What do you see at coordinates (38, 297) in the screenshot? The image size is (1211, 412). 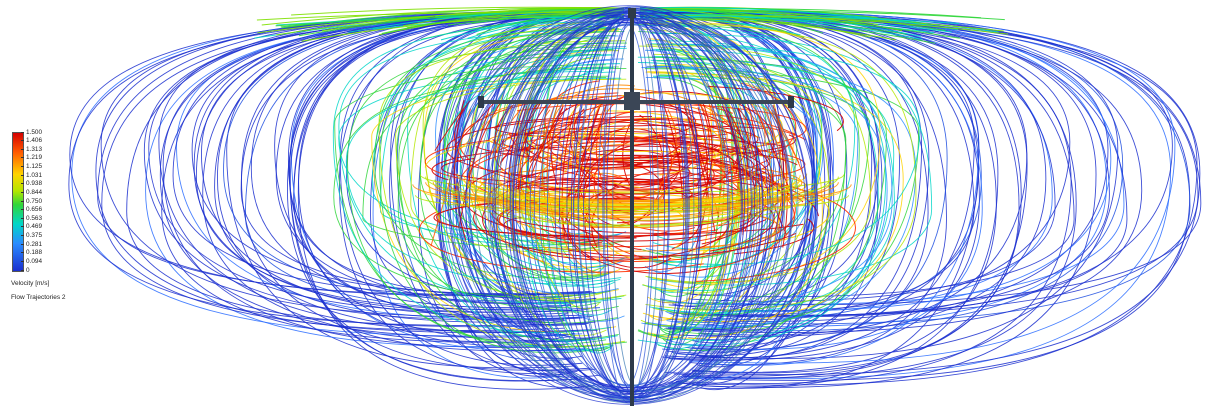 I see `legend-caption: Flow Trajectories 2` at bounding box center [38, 297].